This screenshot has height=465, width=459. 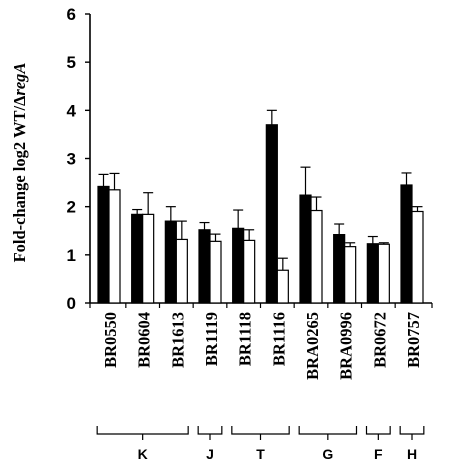 I want to click on group-label: J, so click(x=210, y=454).